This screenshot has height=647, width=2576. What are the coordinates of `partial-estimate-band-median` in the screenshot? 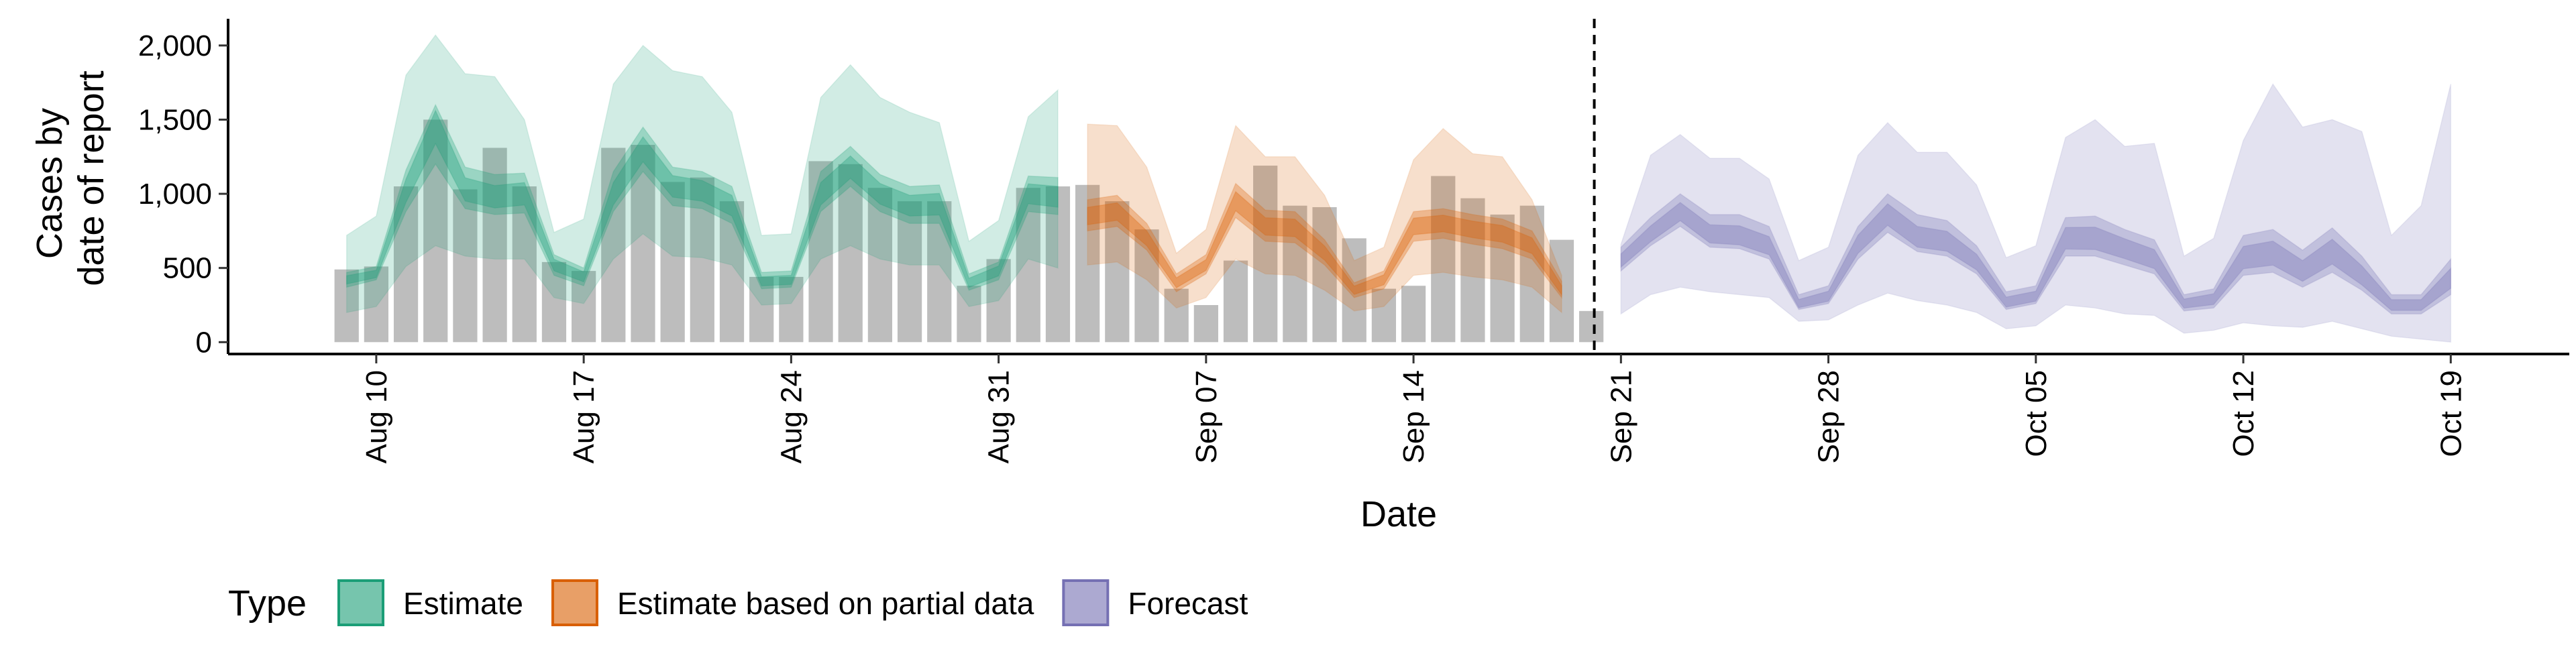 It's located at (1324, 244).